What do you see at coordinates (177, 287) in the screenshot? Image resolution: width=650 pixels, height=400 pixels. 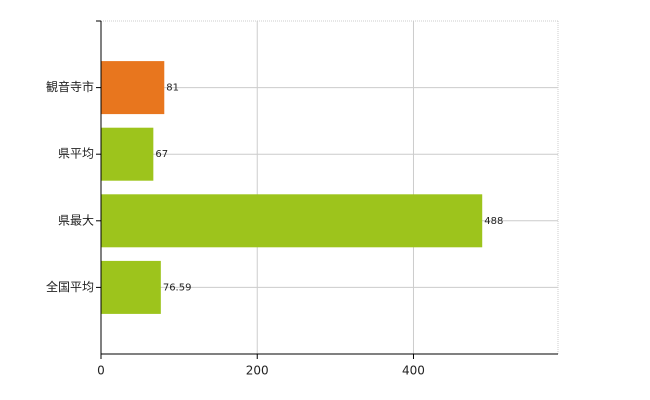 I see `value-label: 76.59` at bounding box center [177, 287].